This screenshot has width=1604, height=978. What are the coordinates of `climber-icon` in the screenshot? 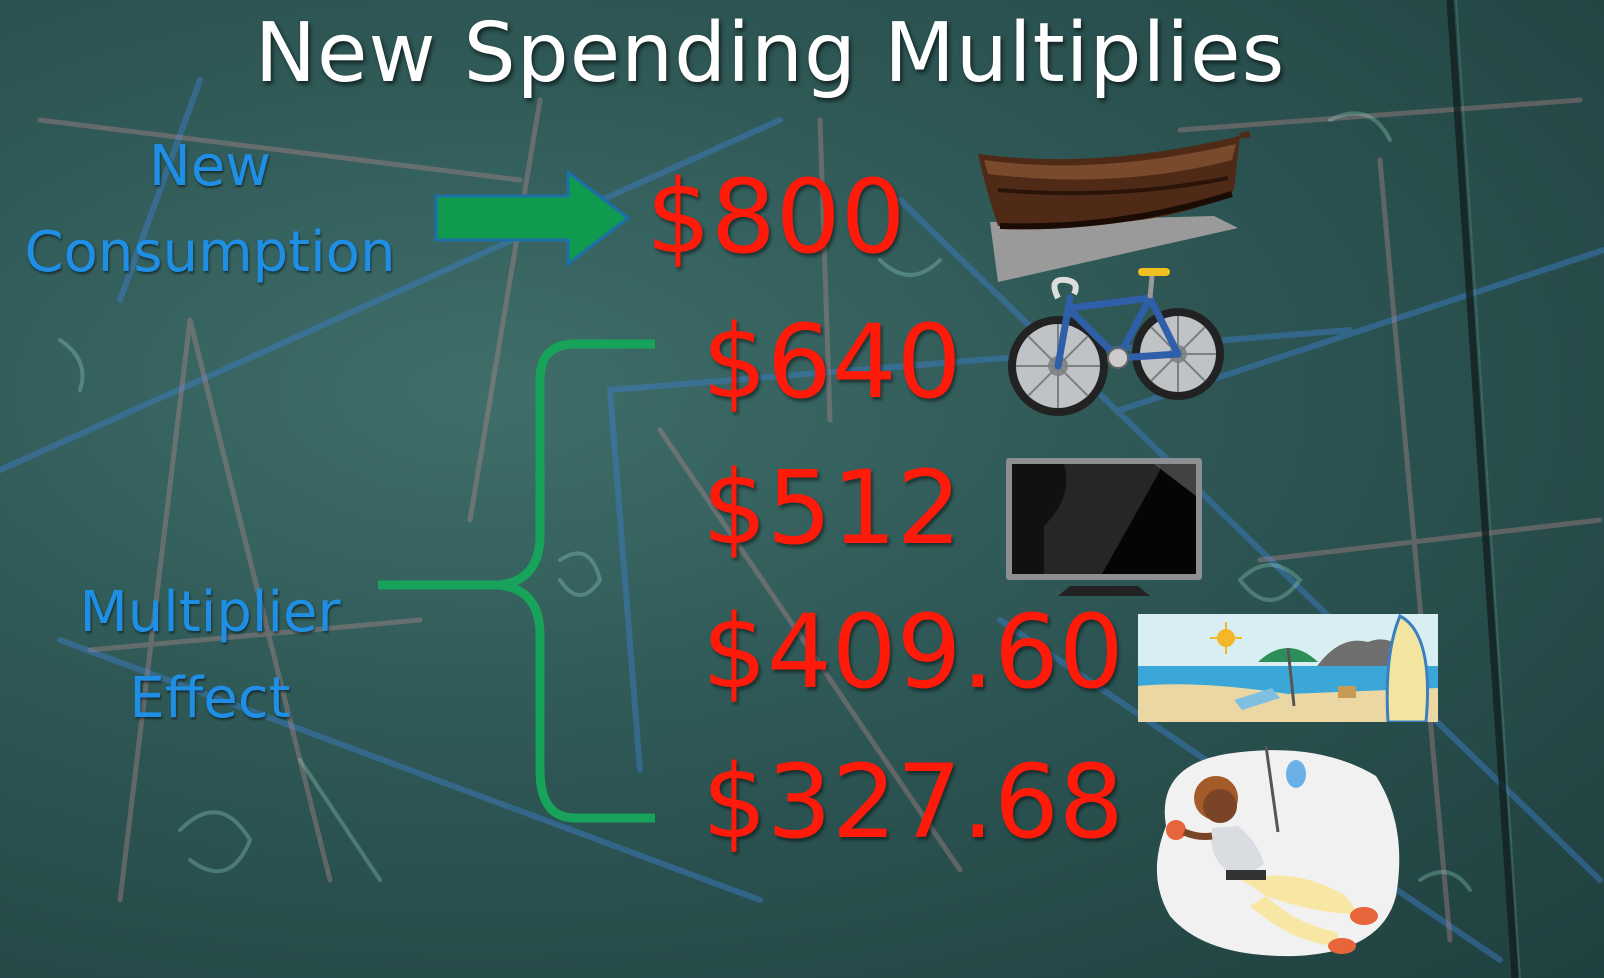 It's located at (1278, 851).